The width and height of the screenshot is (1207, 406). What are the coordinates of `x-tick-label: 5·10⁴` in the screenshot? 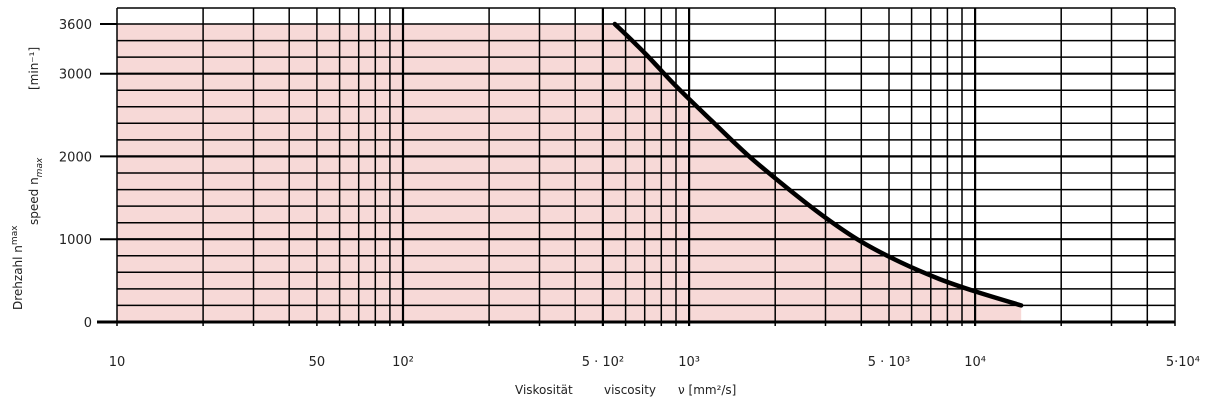 It's located at (1183, 362).